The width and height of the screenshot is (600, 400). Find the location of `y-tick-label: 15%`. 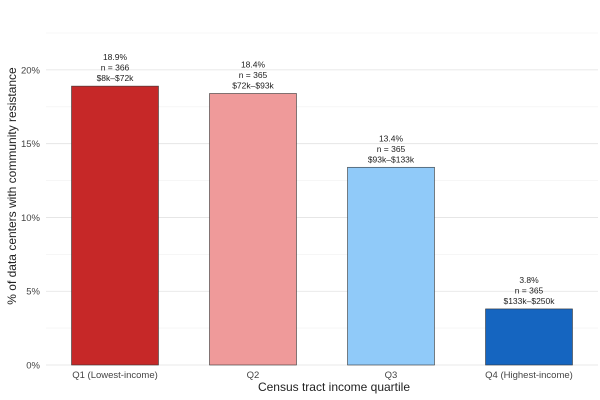

y-tick-label: 15% is located at coordinates (31, 144).